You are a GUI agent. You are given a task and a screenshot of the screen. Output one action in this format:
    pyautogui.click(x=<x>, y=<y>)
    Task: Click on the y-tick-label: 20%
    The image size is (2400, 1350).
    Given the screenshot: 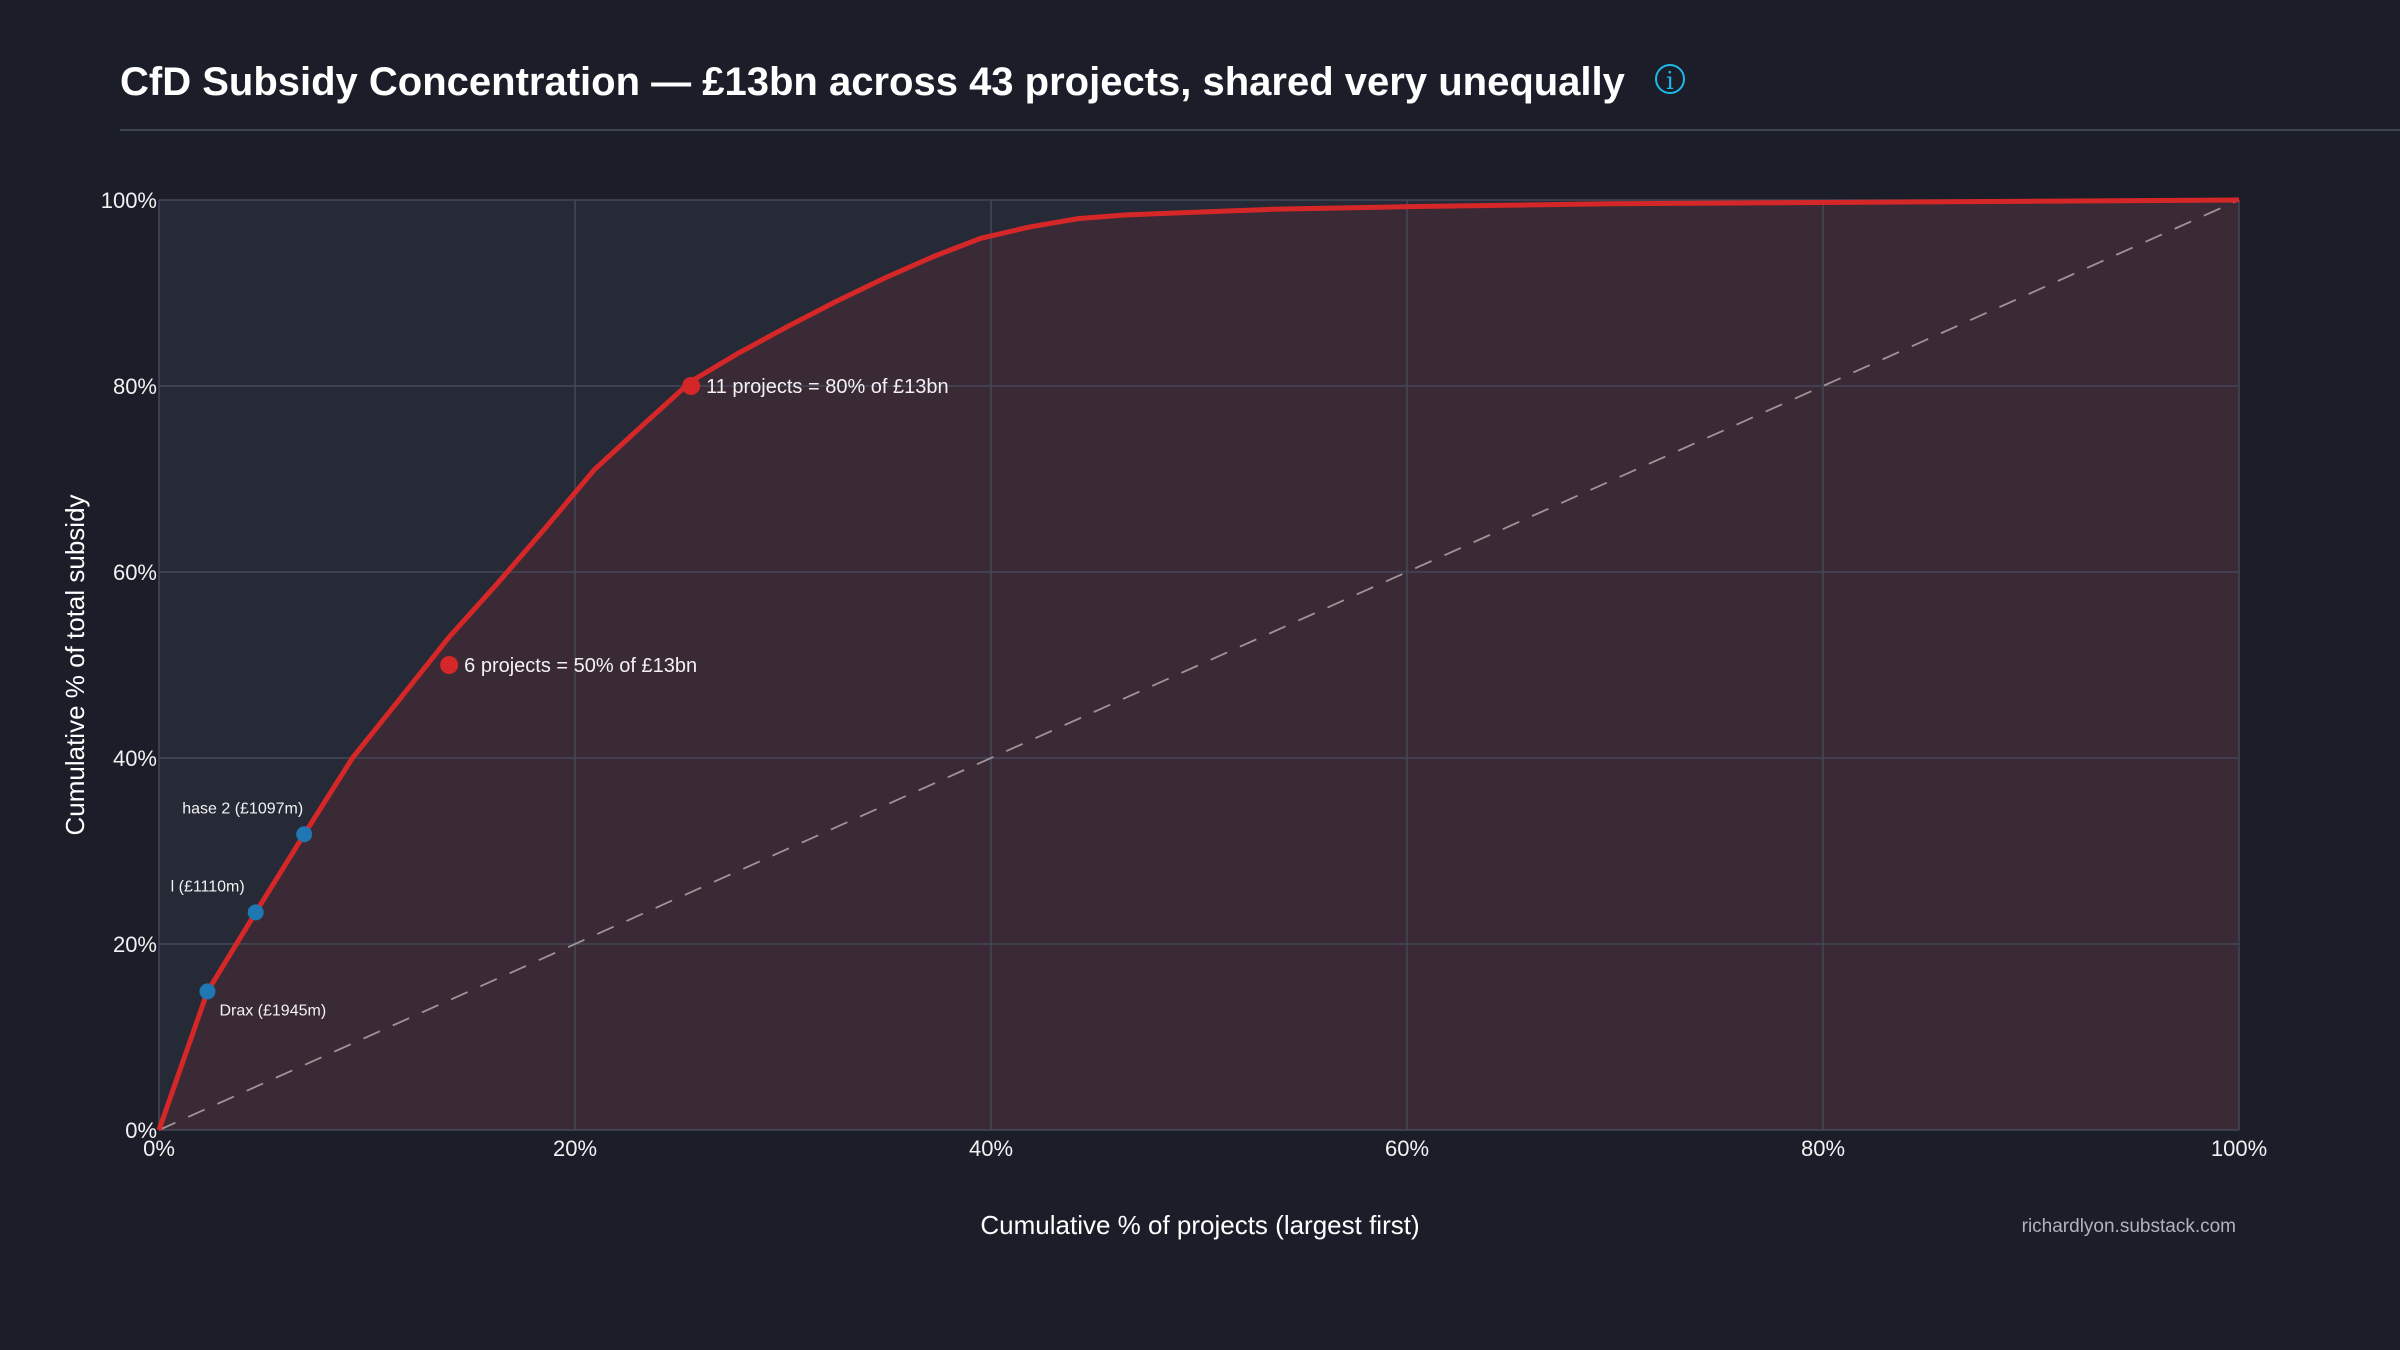 What is the action you would take?
    pyautogui.click(x=135, y=944)
    